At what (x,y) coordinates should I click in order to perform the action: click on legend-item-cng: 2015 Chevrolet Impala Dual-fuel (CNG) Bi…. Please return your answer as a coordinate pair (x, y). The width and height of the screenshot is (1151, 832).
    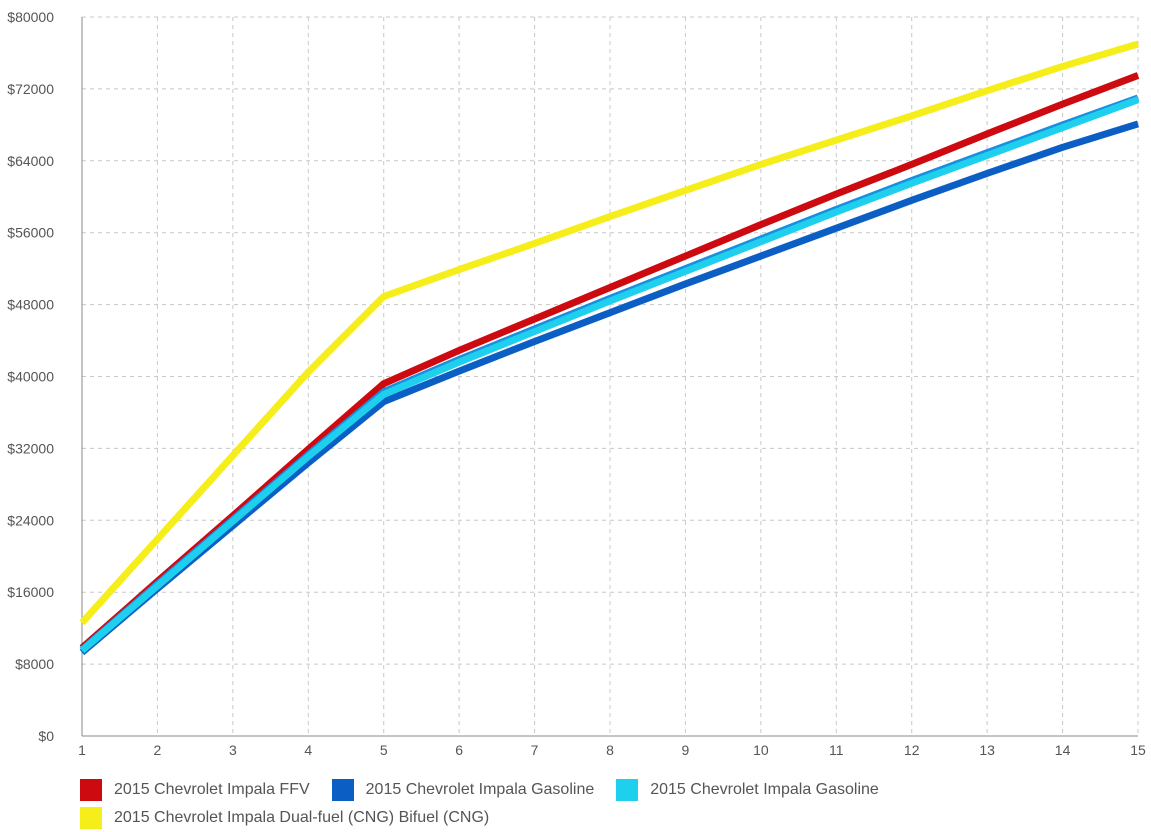
    Looking at the image, I should click on (284, 818).